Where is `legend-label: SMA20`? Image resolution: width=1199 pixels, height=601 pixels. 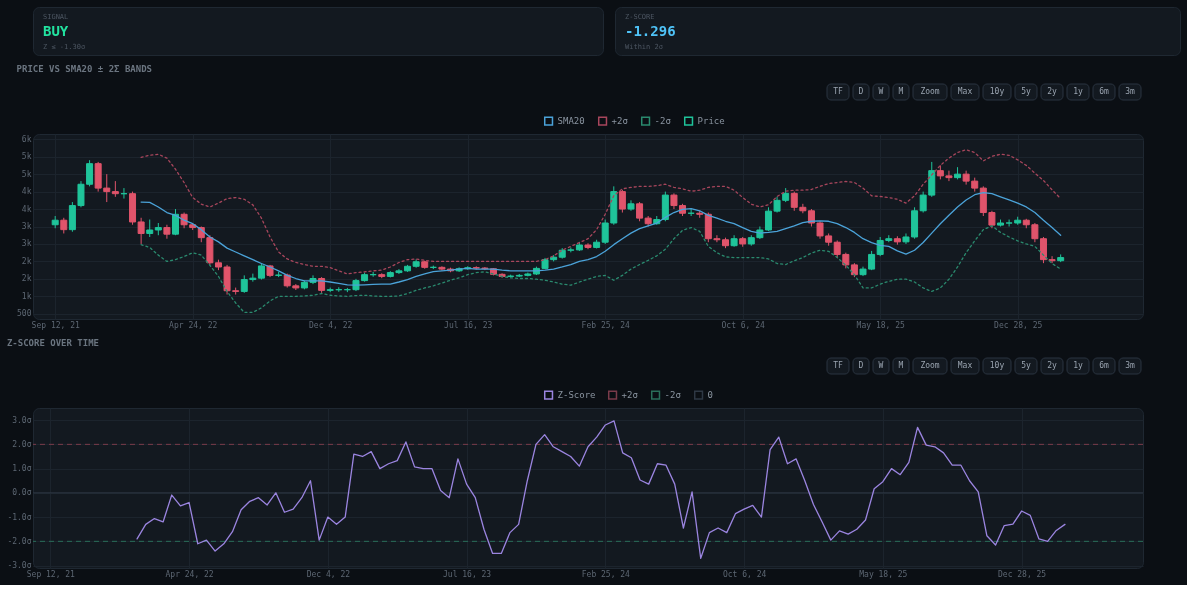
legend-label: SMA20 is located at coordinates (571, 121).